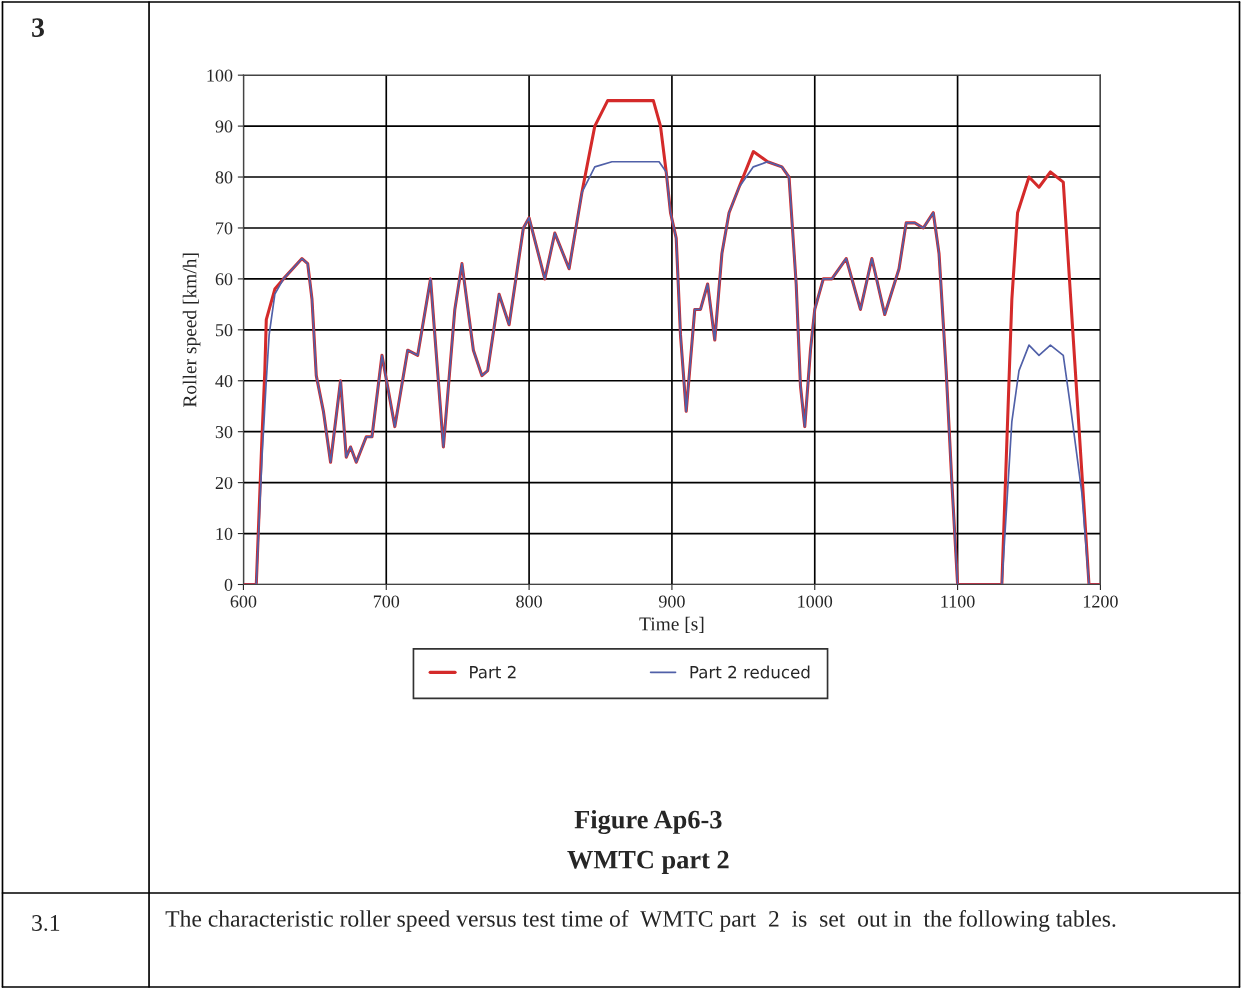 The image size is (1242, 989). I want to click on y-tick-label: 20, so click(224, 483).